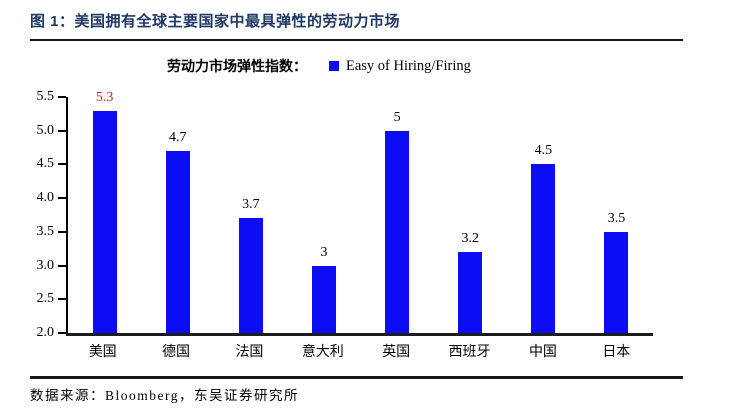  What do you see at coordinates (102, 352) in the screenshot?
I see `category-label: 美国` at bounding box center [102, 352].